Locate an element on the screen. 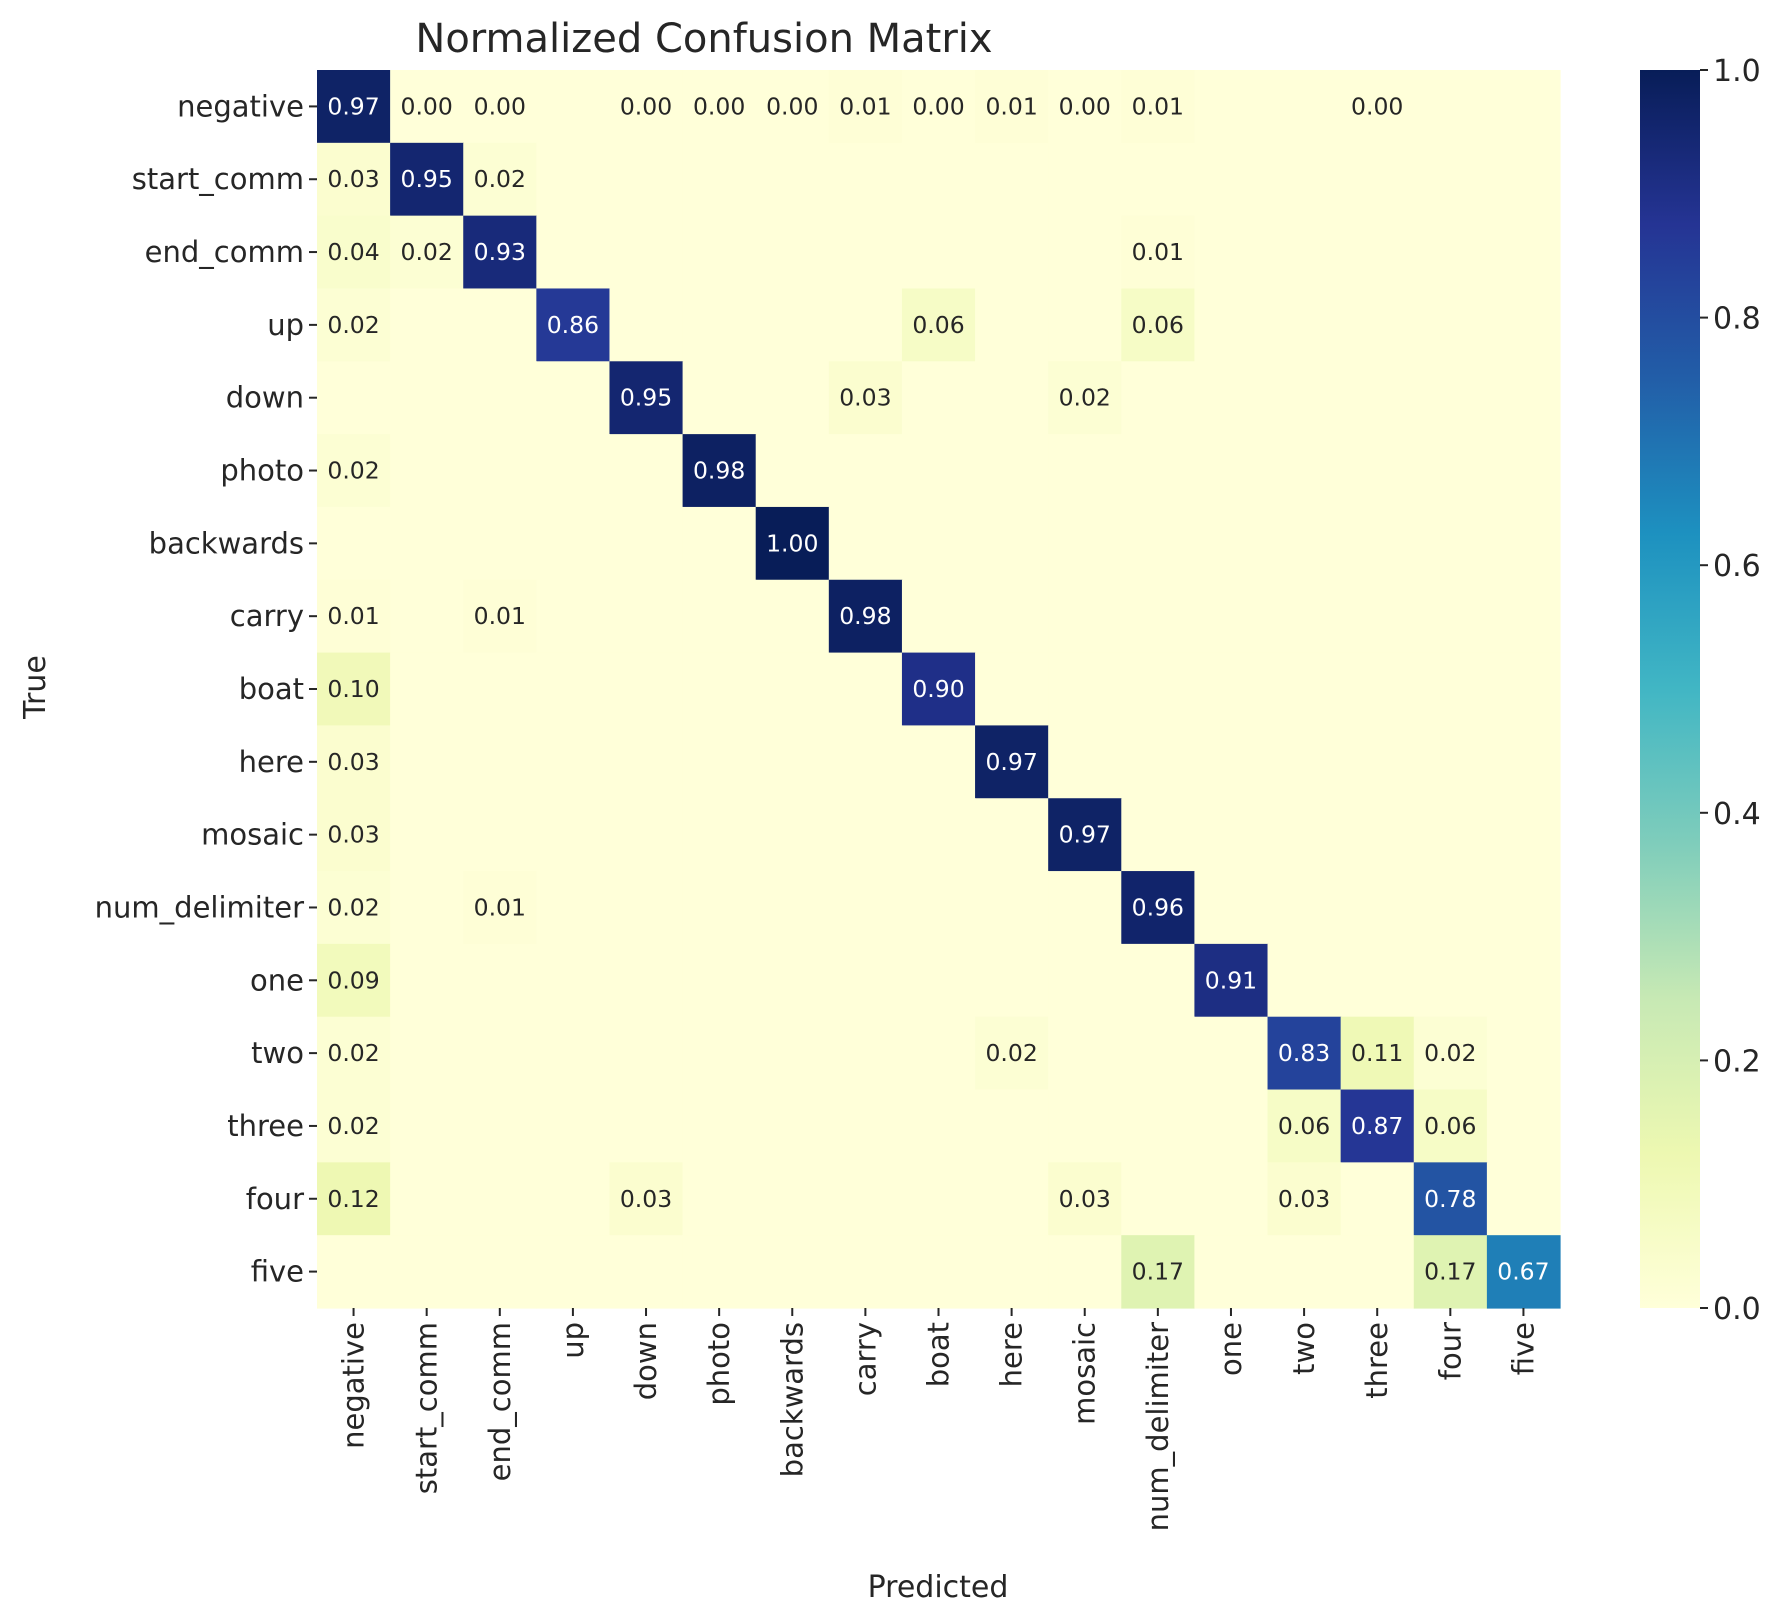 Image resolution: width=1777 pixels, height=1617 pixels. y-tick-label: boat is located at coordinates (271, 689).